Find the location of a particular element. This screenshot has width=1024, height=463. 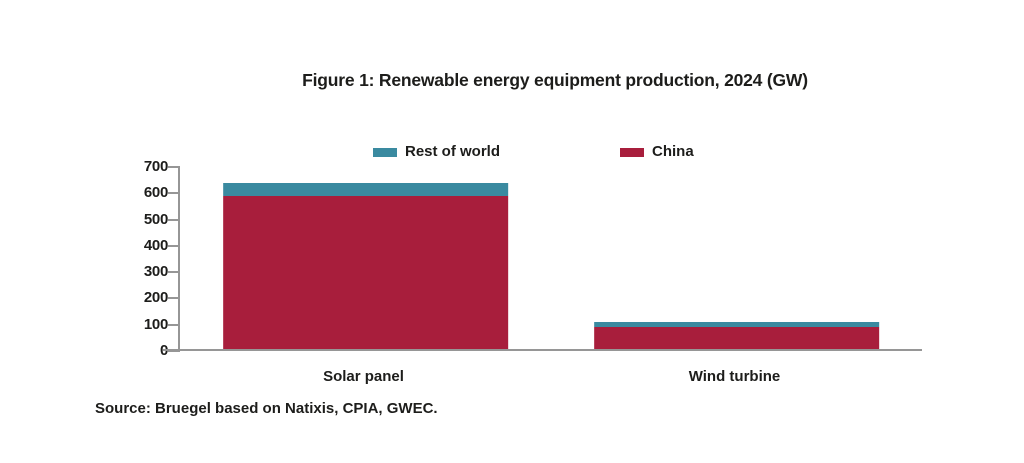

legend-item-rest-of-world: Rest of world is located at coordinates (436, 151).